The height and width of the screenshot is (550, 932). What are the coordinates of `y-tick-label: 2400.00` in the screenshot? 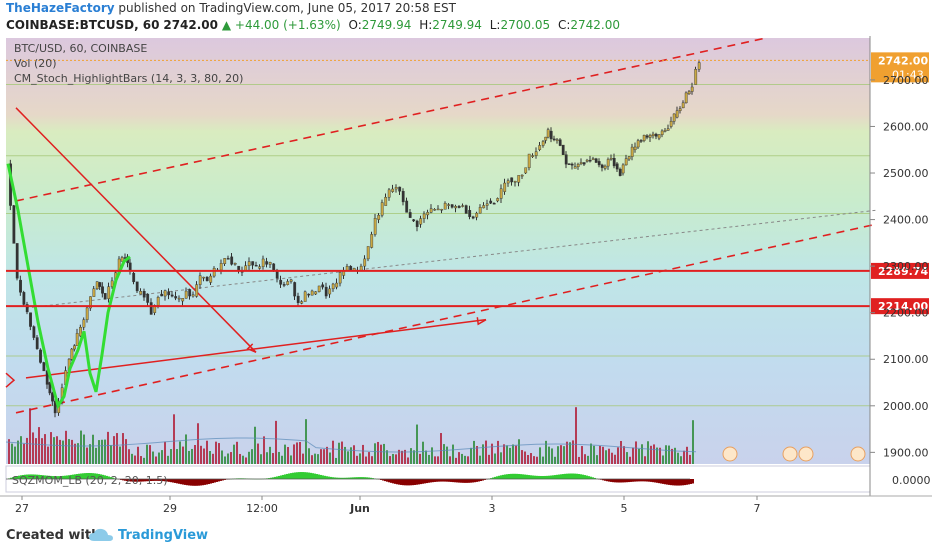 It's located at (906, 220).